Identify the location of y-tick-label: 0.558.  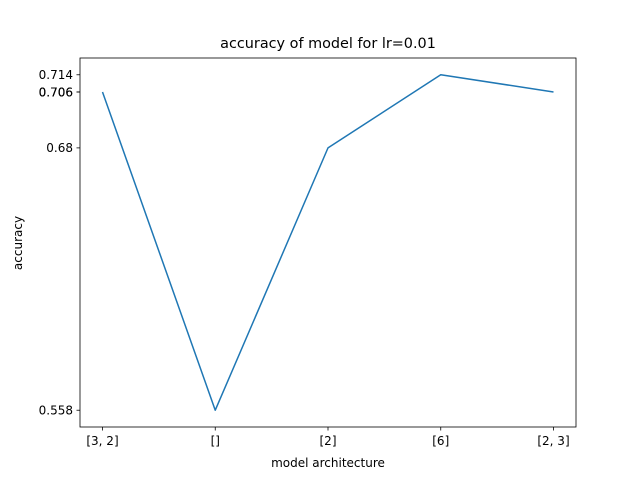
(56, 411).